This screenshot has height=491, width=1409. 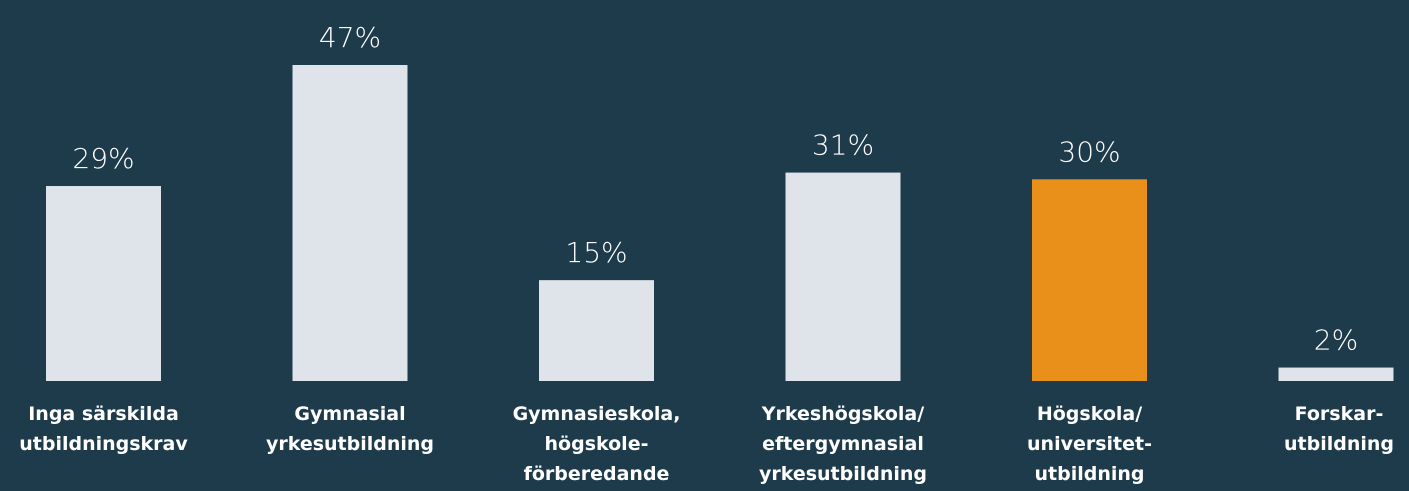 I want to click on category-label: eftergymnasial, so click(x=843, y=444).